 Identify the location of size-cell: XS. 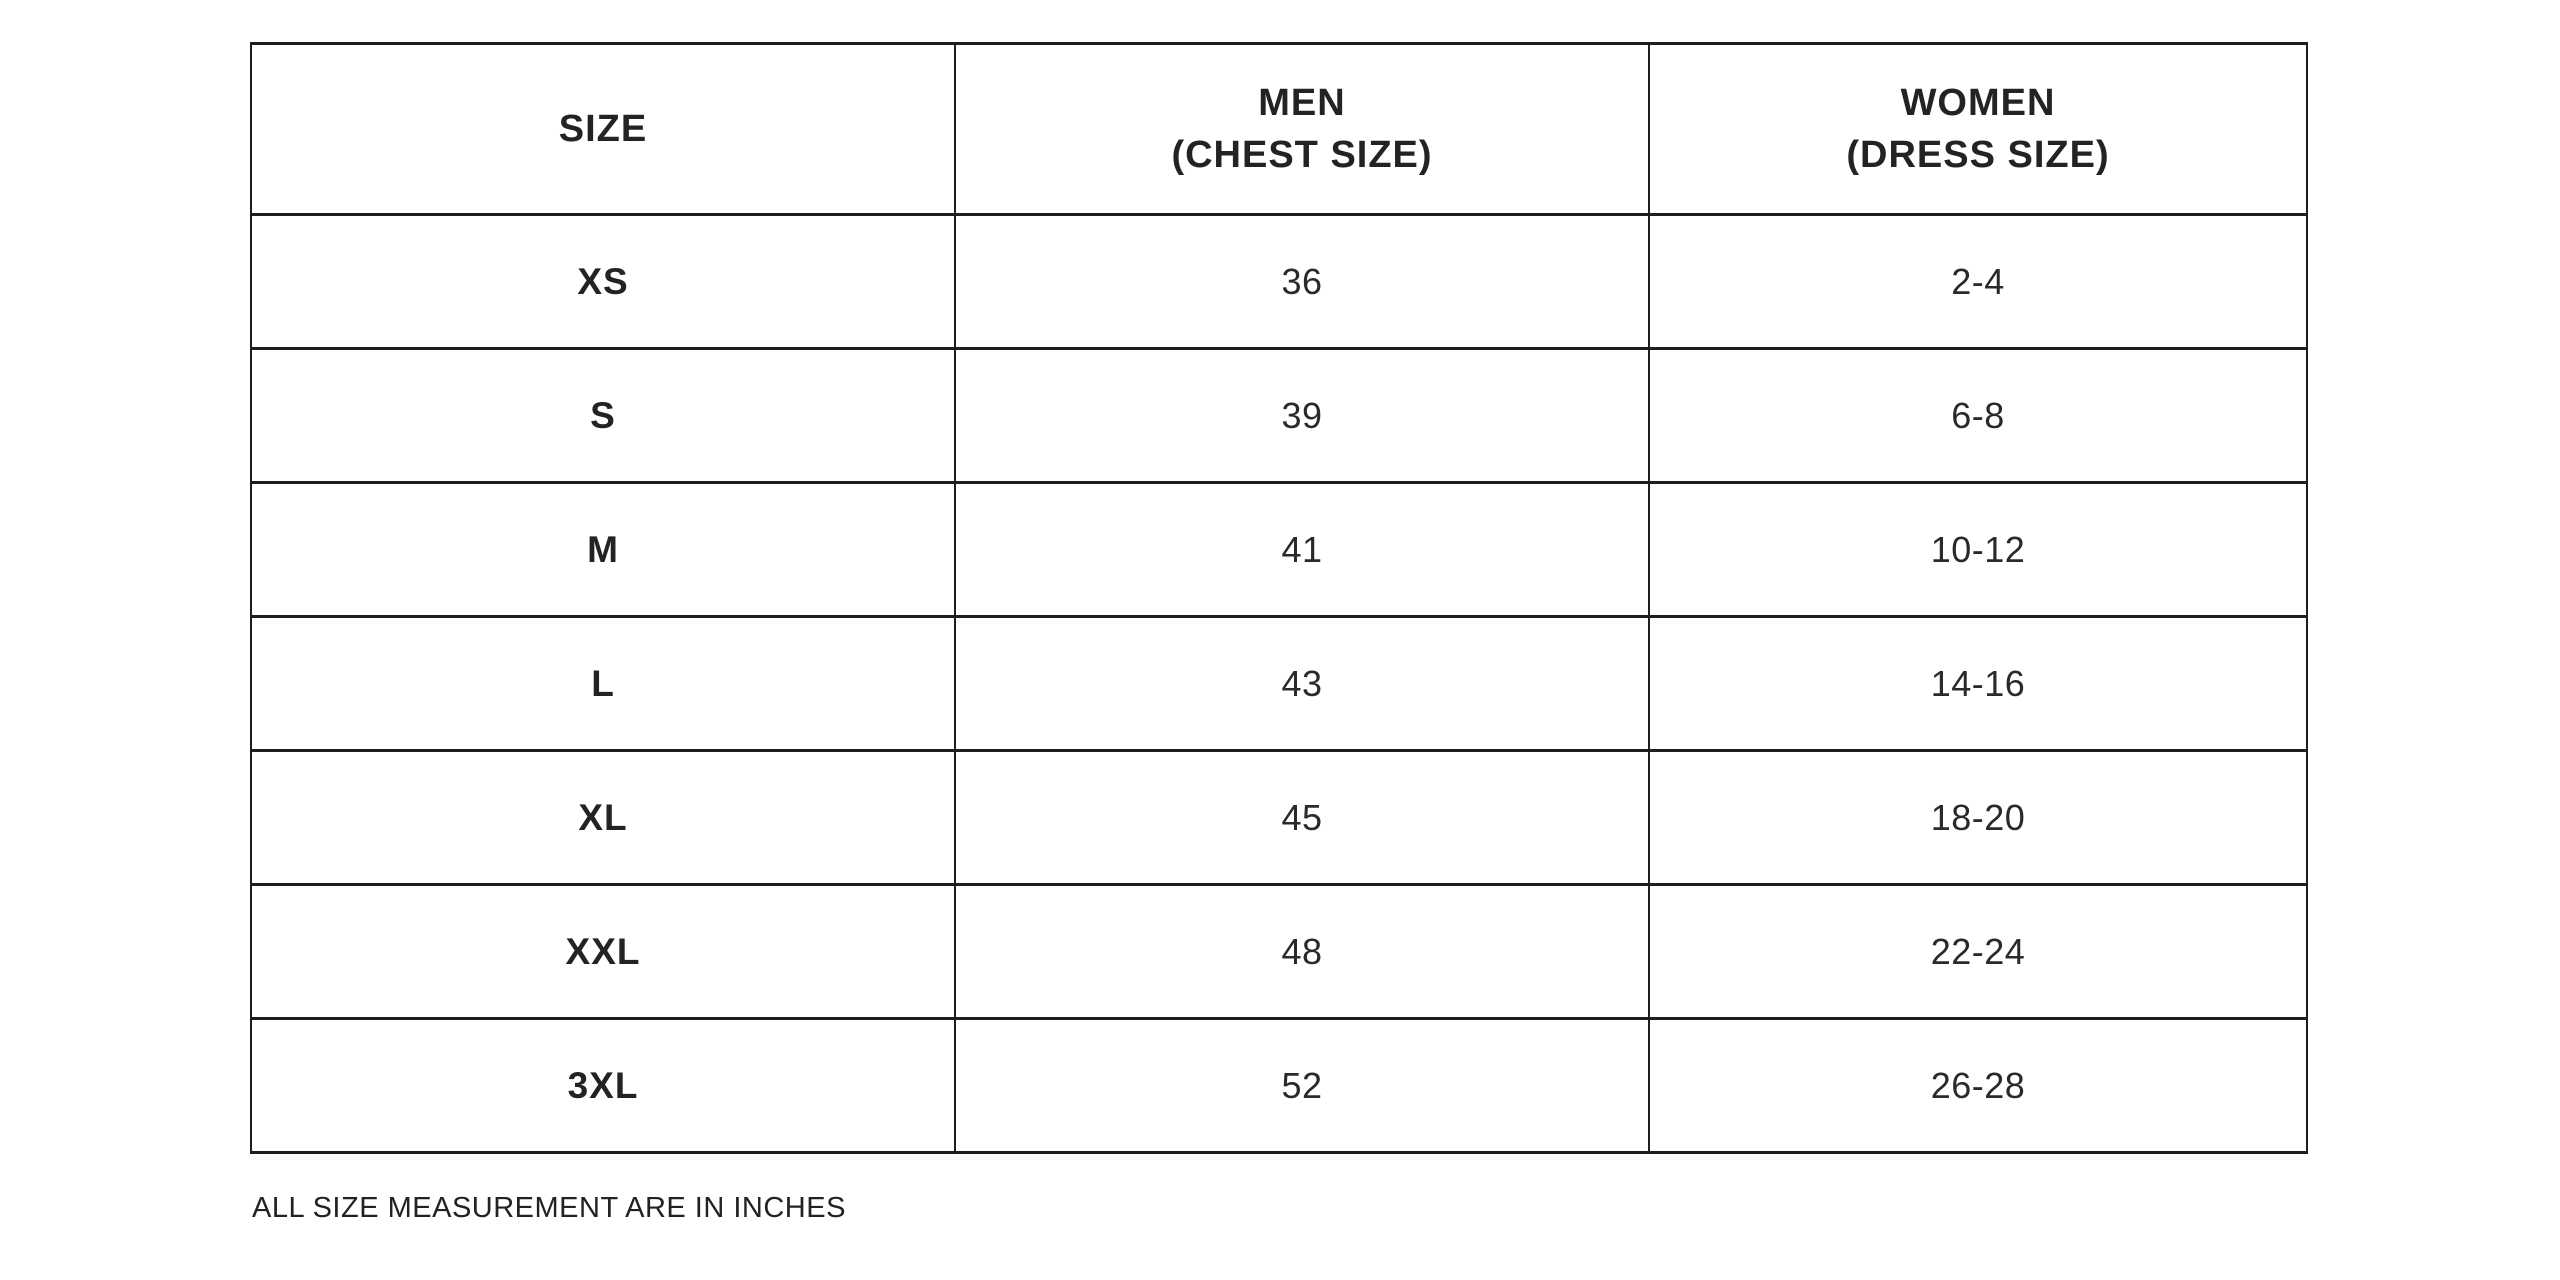
(603, 281).